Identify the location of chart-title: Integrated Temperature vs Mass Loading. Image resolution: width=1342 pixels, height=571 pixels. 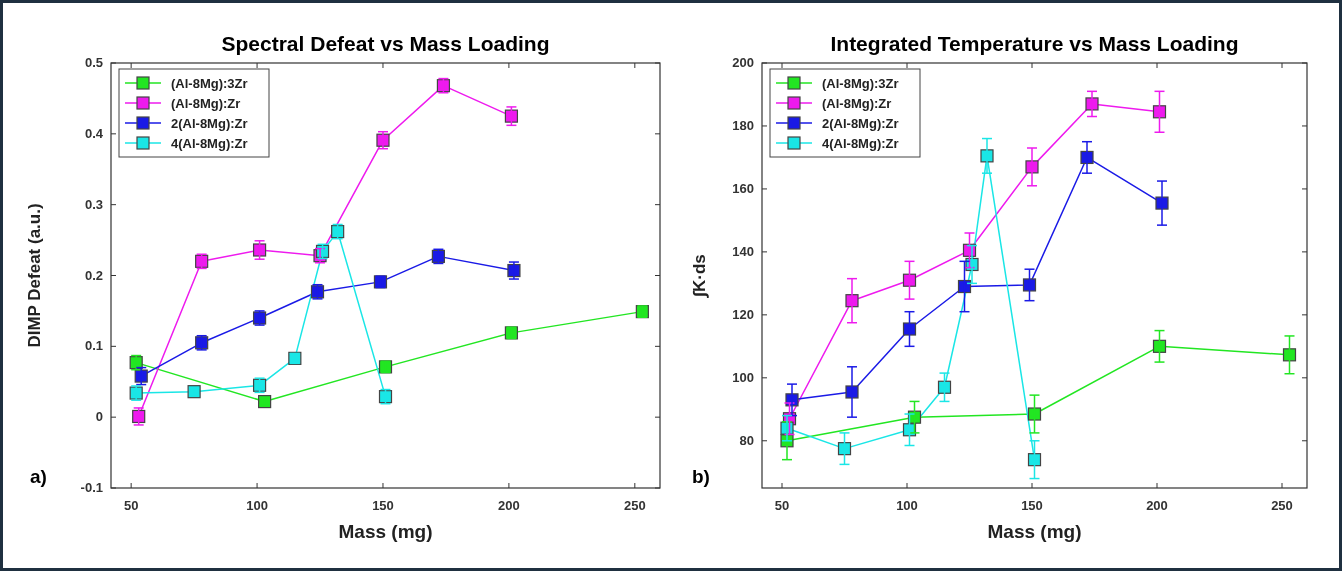
(1034, 43).